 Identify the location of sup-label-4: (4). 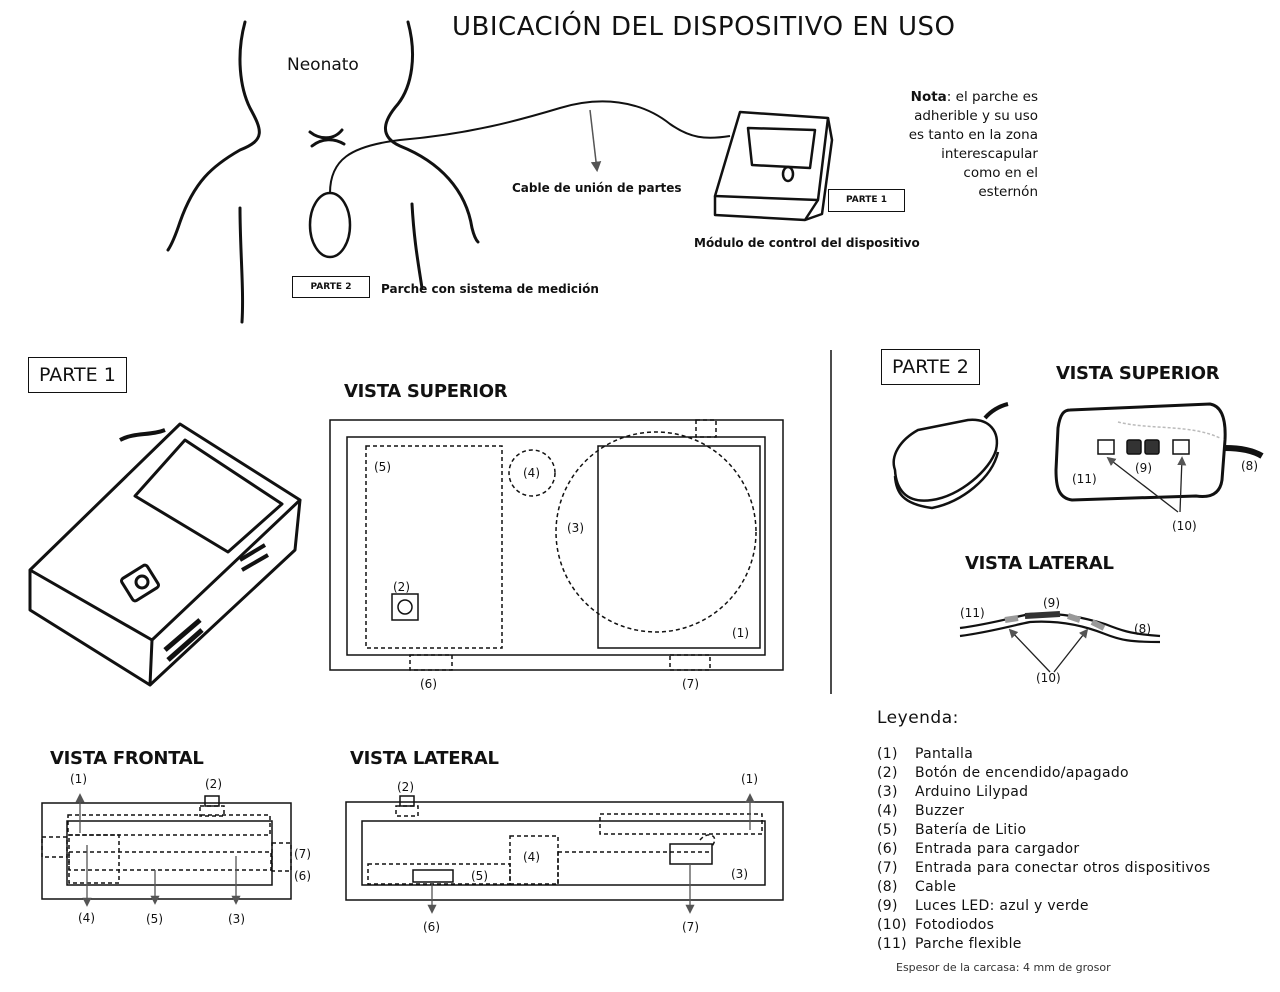
(531, 473).